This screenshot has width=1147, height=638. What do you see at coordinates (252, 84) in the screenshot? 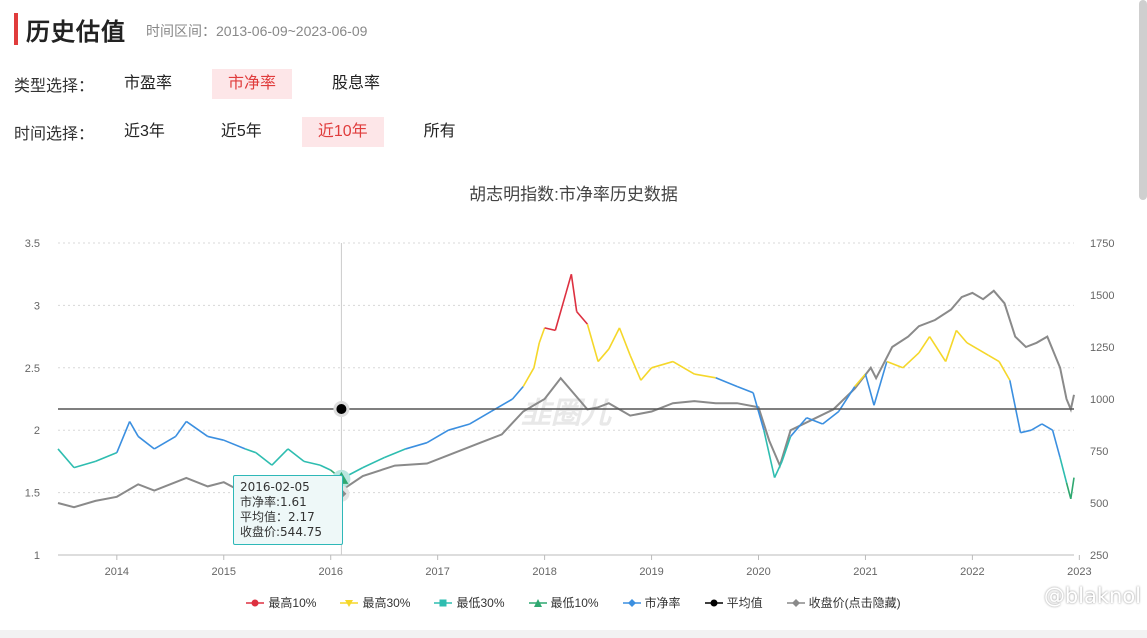
I see `type-option-pb: 市净率` at bounding box center [252, 84].